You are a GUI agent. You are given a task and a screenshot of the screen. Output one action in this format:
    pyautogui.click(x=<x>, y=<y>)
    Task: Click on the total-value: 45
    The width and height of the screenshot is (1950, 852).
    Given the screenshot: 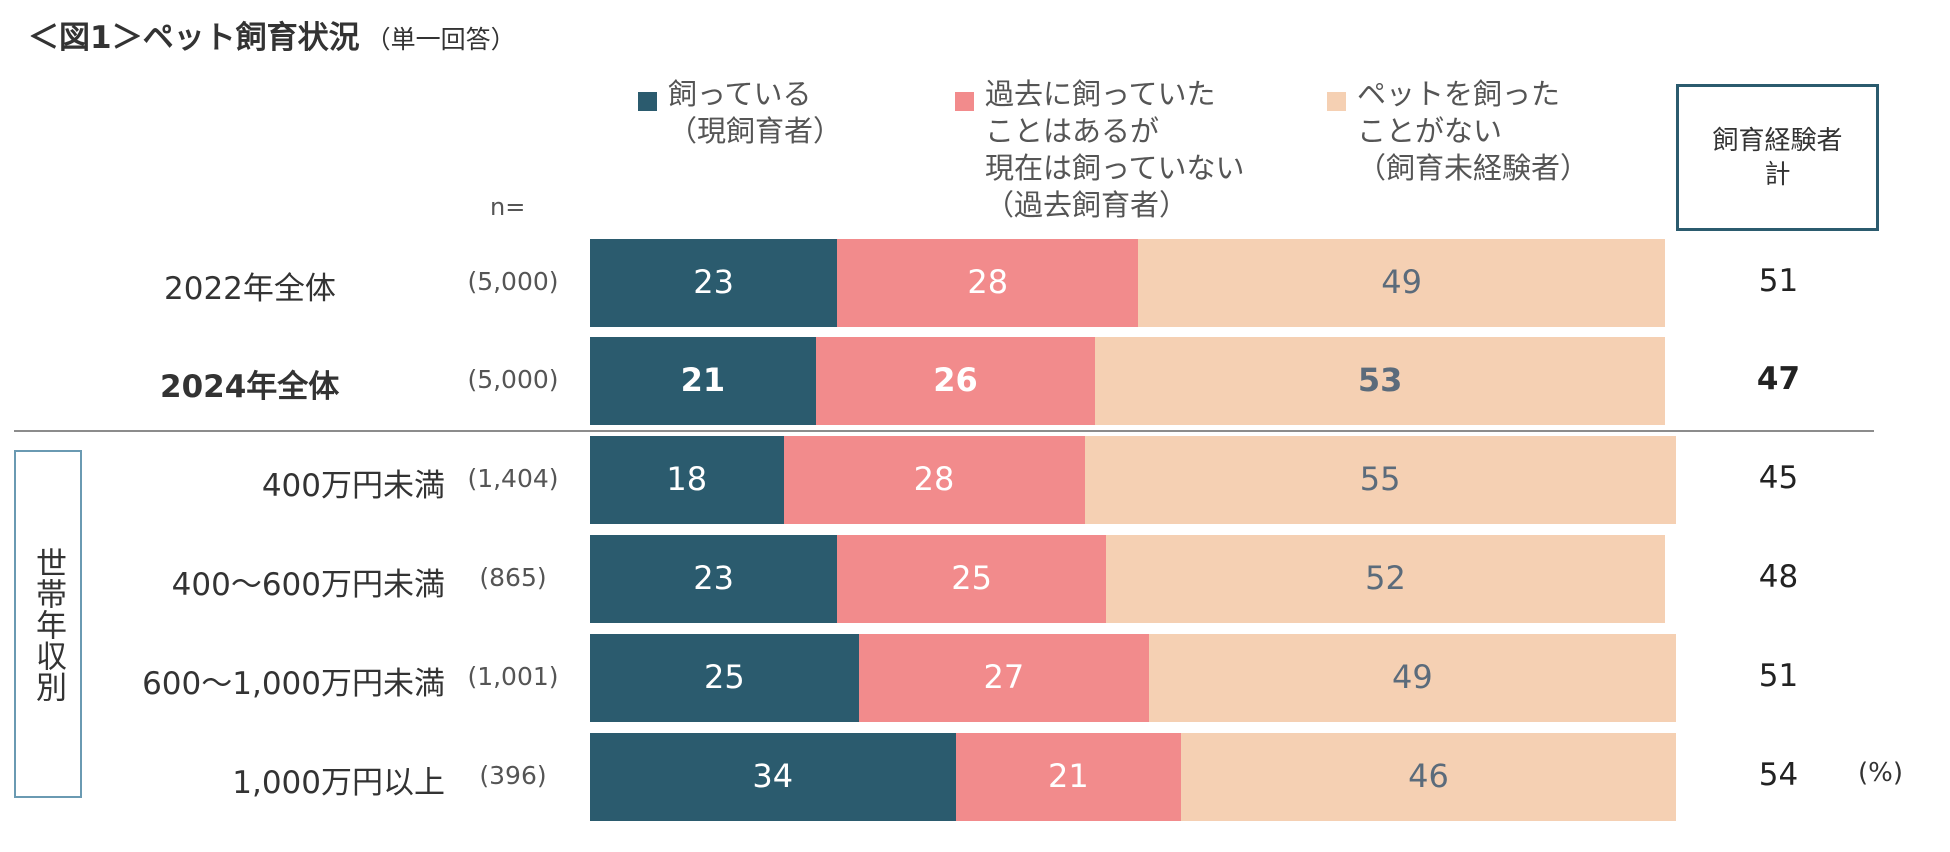 What is the action you would take?
    pyautogui.click(x=1778, y=478)
    